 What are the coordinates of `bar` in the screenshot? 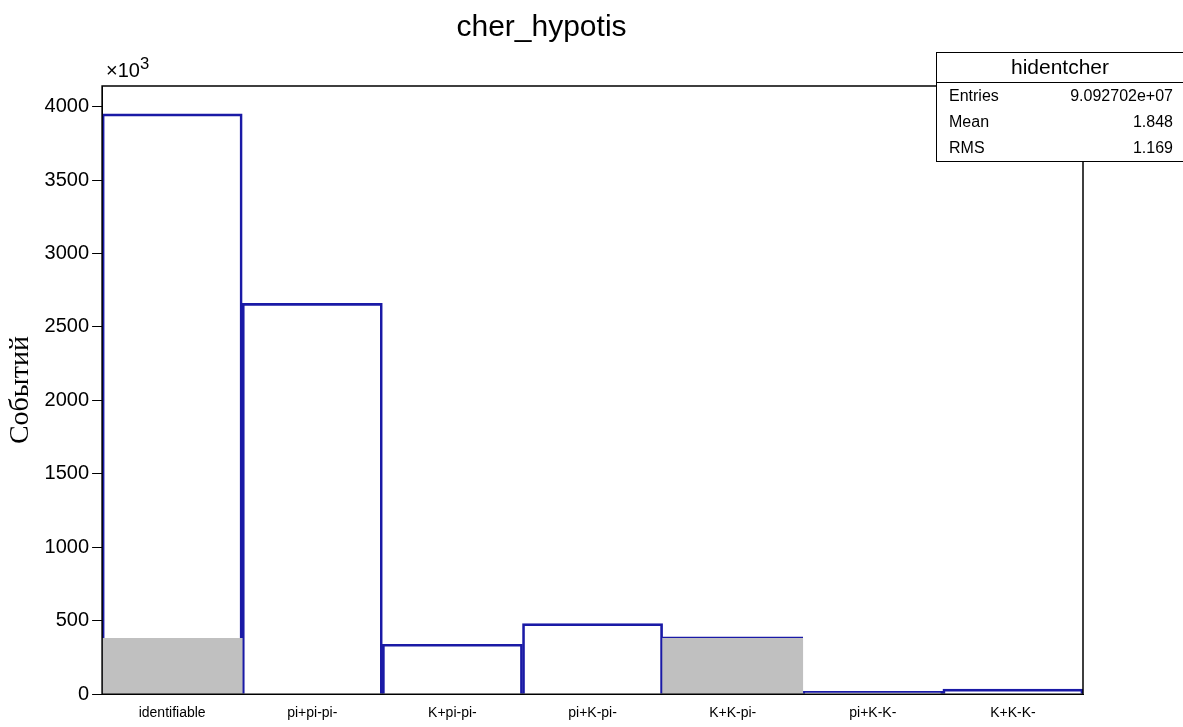 It's located at (172, 666).